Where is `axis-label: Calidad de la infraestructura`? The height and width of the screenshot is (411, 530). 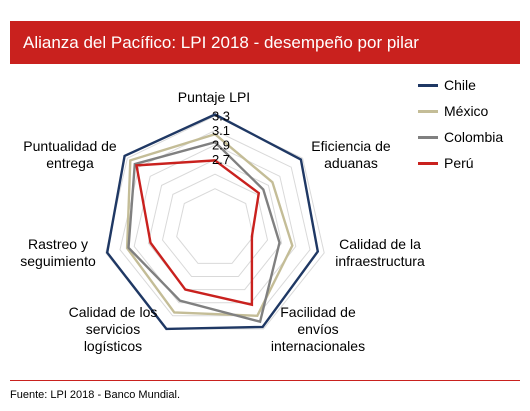
axis-label: Calidad de la infraestructura is located at coordinates (380, 252).